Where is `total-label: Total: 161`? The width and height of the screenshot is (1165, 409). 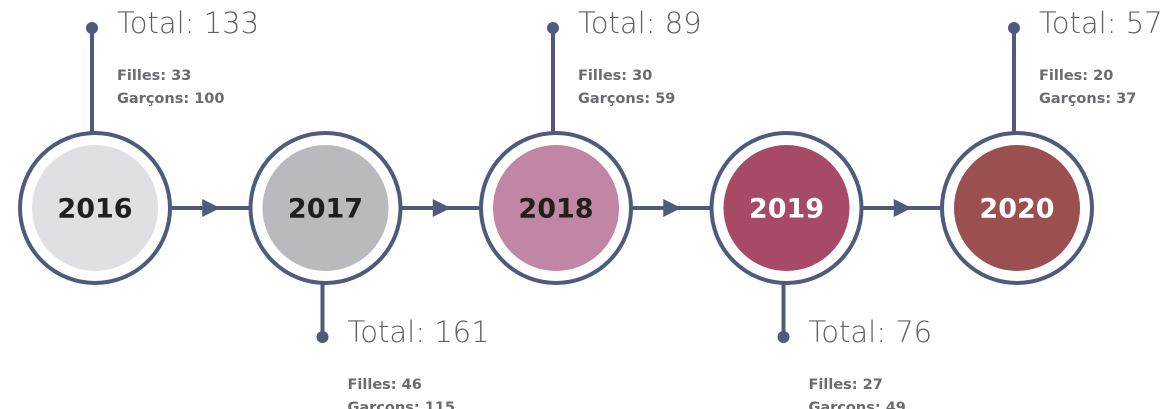 total-label: Total: 161 is located at coordinates (419, 332).